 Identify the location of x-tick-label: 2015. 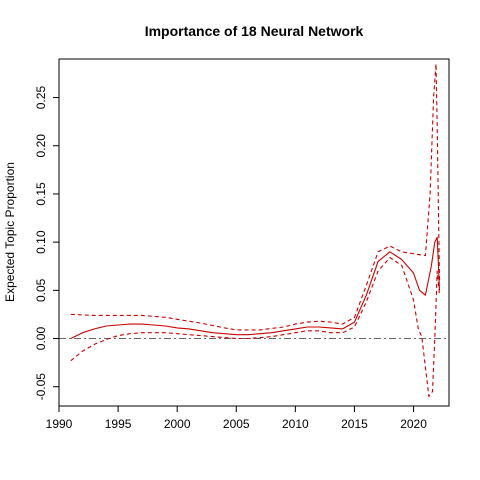
(354, 424).